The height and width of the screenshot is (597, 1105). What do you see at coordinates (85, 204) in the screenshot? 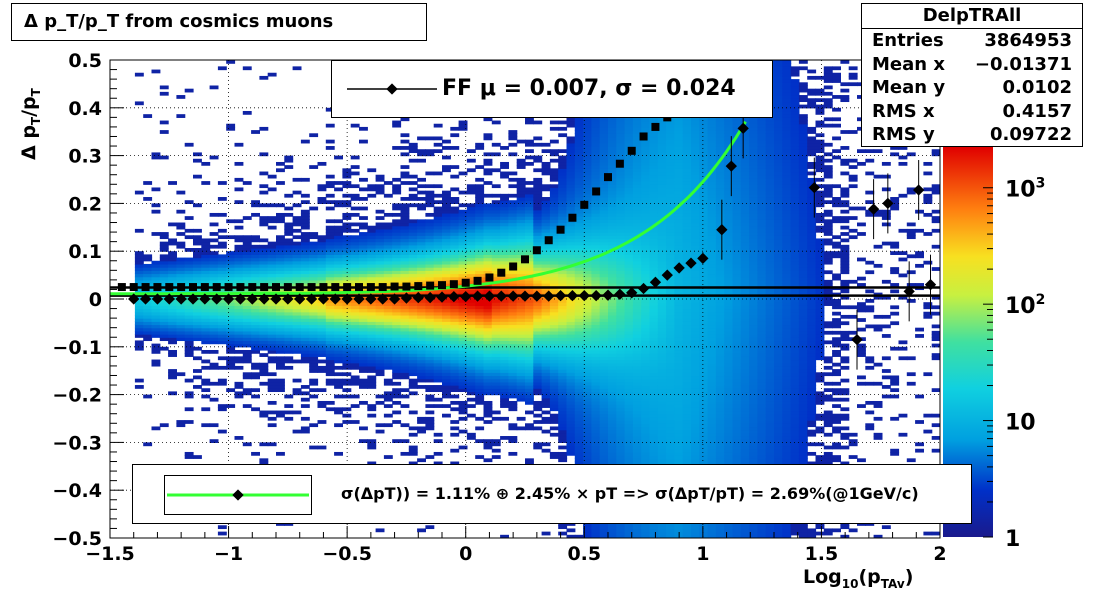
I see `y-tick-label: 0.2` at bounding box center [85, 204].